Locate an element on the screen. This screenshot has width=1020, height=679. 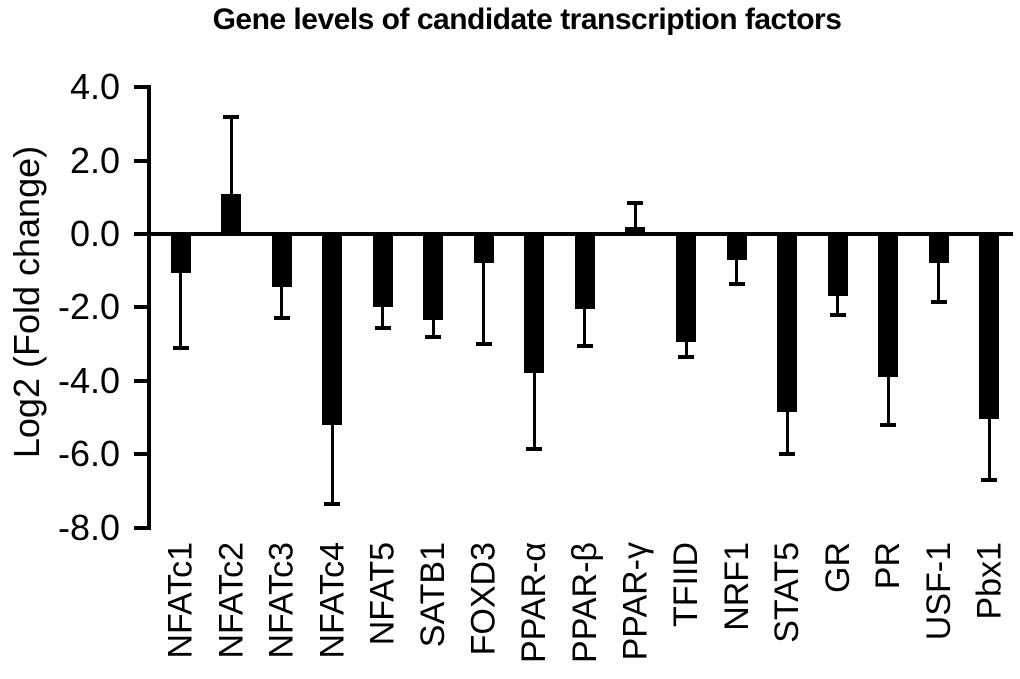
x-tick-label: NFATc1 is located at coordinates (180, 600).